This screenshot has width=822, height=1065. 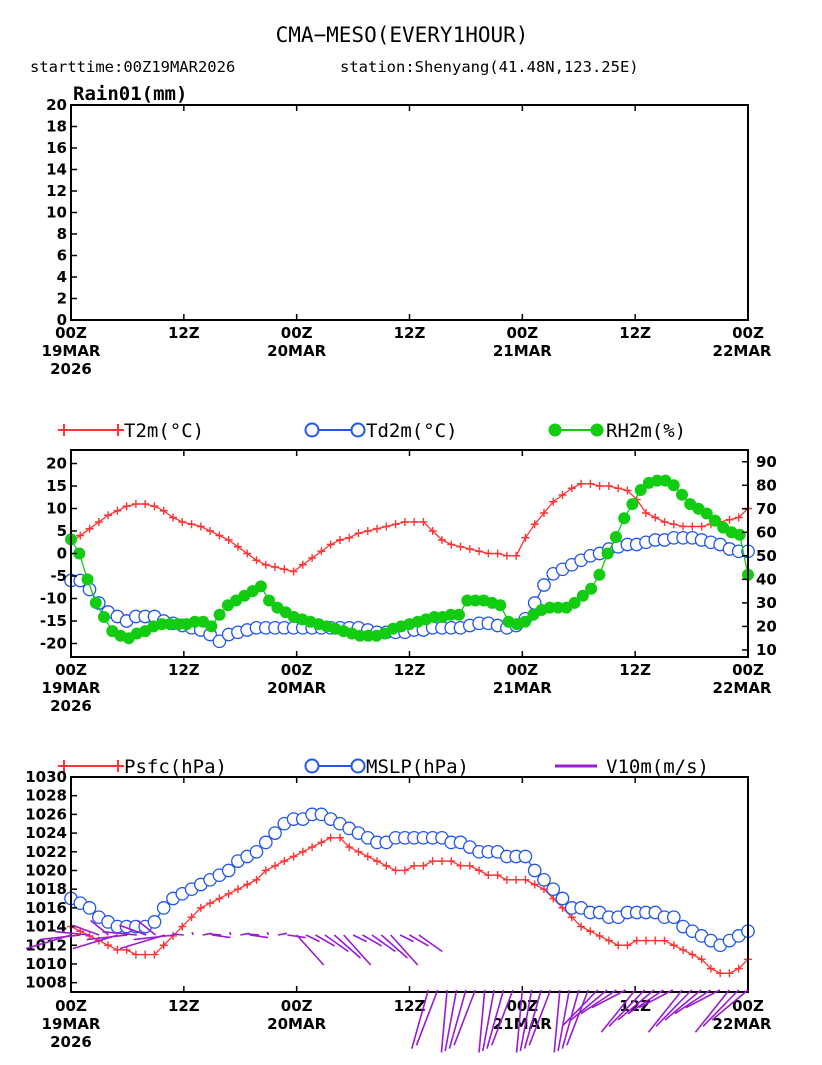 I want to click on rain-xtick-label: 20MAR, so click(x=296, y=351).